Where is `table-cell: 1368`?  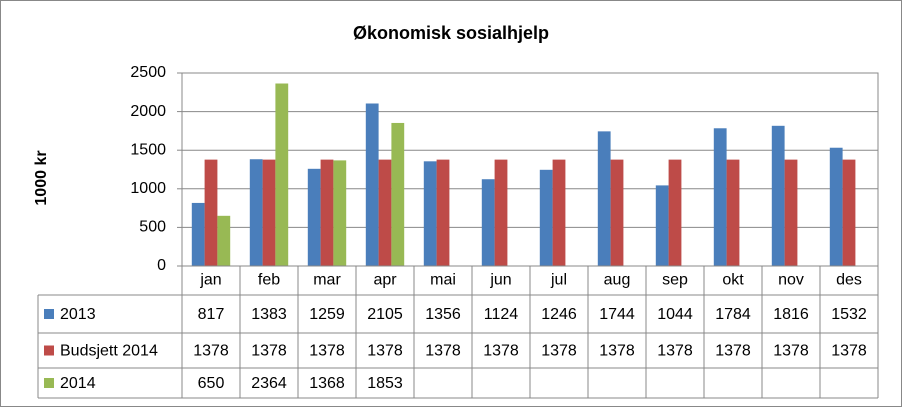 table-cell: 1368 is located at coordinates (327, 383).